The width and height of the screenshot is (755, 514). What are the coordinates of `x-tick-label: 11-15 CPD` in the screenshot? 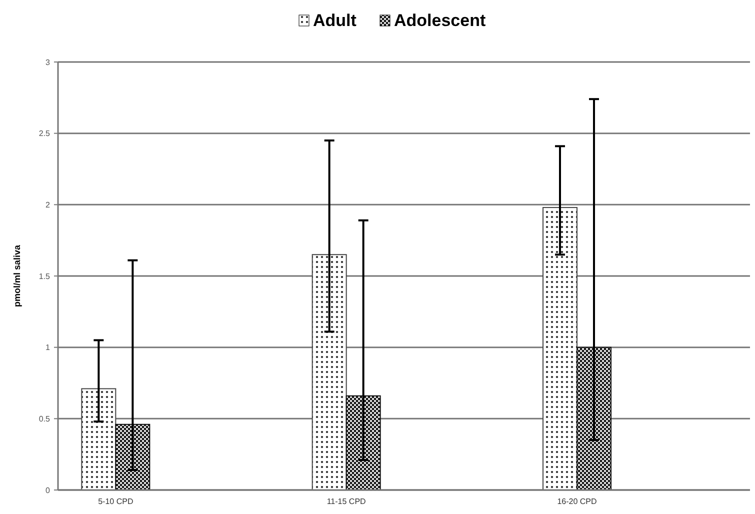 It's located at (346, 501).